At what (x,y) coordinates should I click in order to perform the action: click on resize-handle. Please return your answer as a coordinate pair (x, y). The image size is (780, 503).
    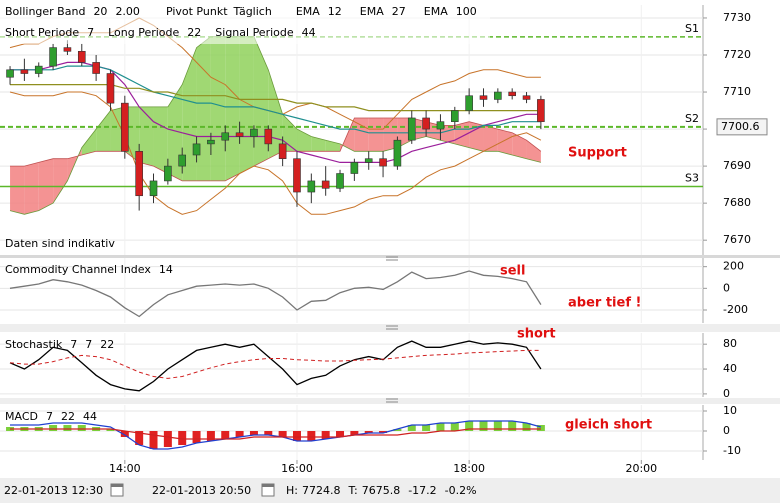
    Looking at the image, I should click on (392, 329).